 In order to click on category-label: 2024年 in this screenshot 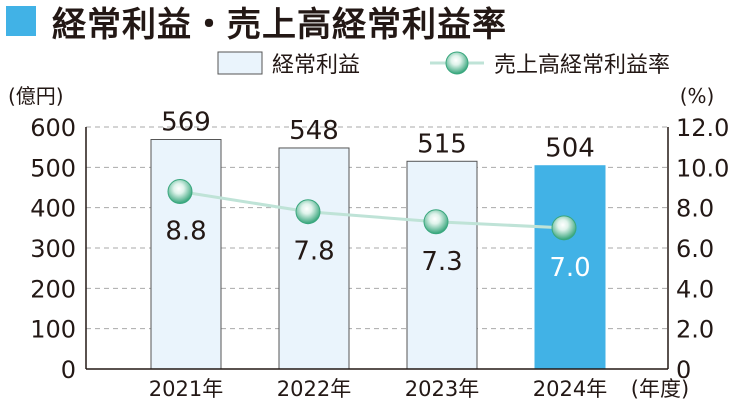, I will do `click(570, 389)`.